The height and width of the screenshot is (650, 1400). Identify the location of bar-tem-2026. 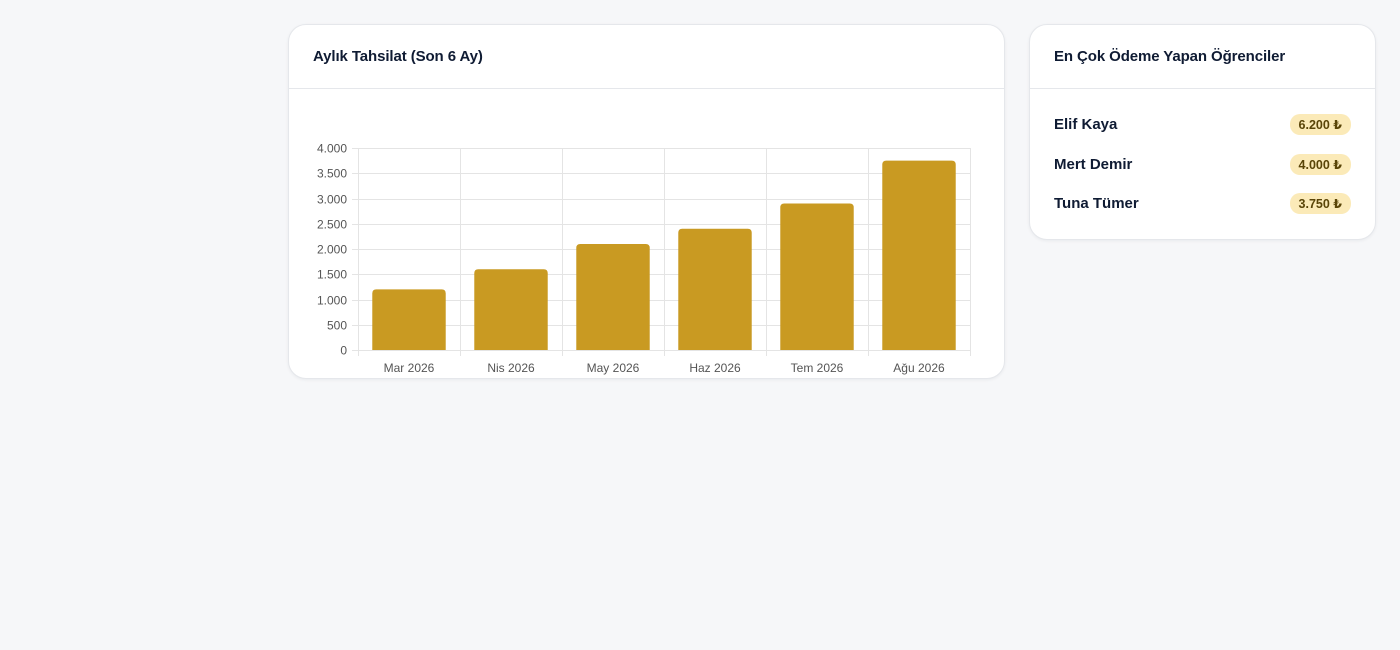
(817, 276).